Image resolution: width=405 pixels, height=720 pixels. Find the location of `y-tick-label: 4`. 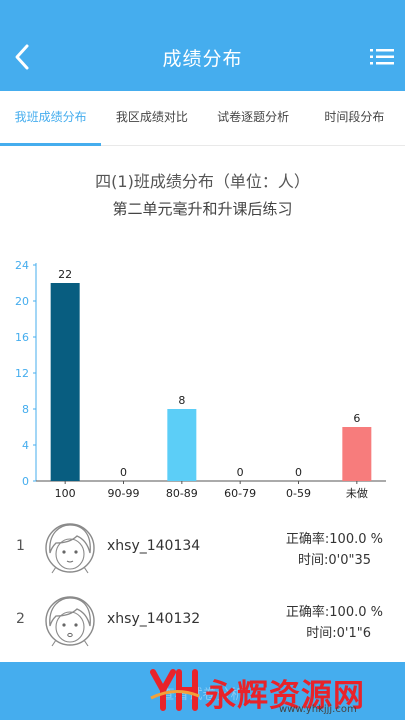

y-tick-label: 4 is located at coordinates (25, 445).